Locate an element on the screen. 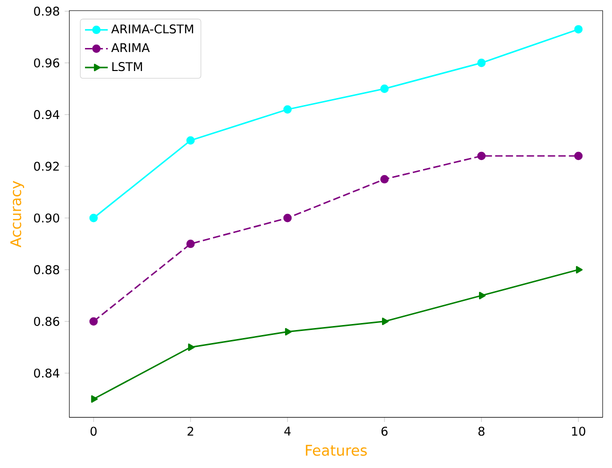 This screenshot has width=612, height=468. legend-label: ARIMA is located at coordinates (130, 47).